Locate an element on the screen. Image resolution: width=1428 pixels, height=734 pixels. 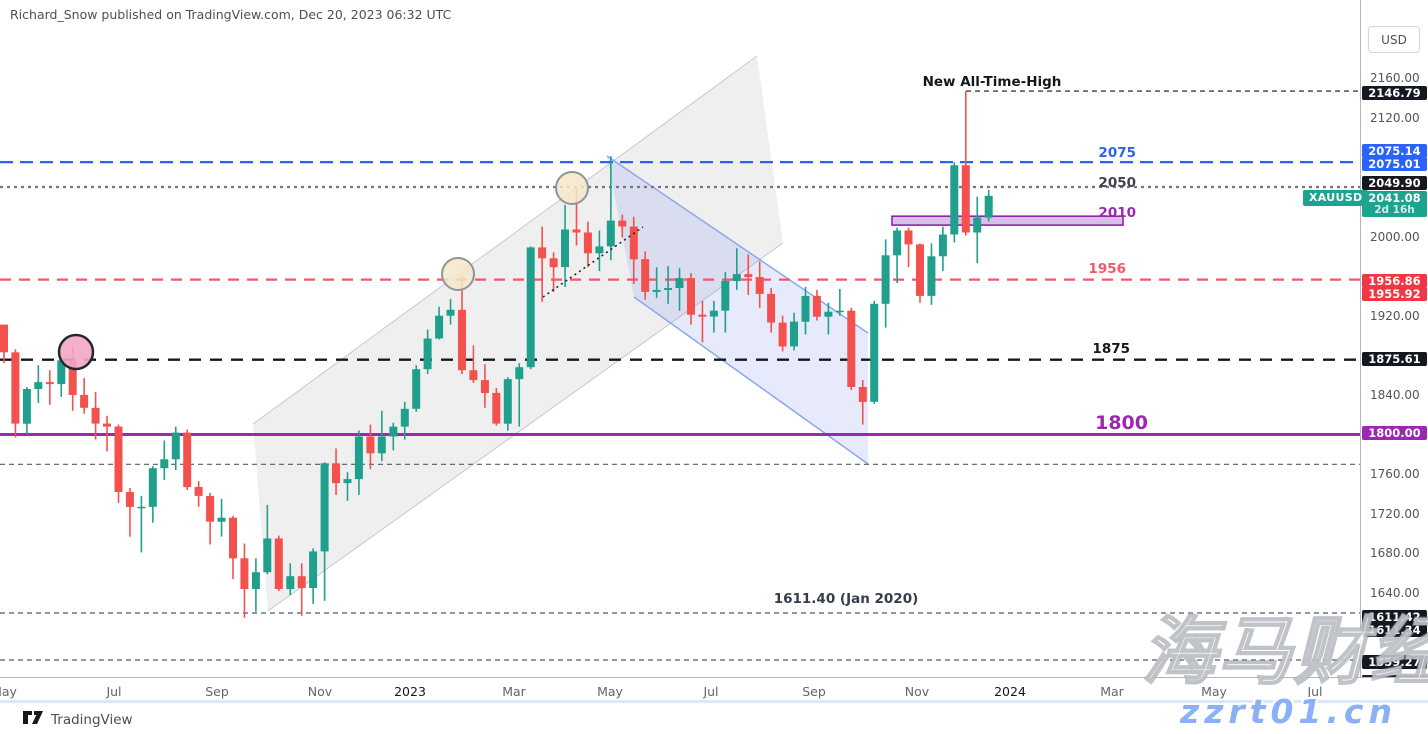
circle-marker-1956 is located at coordinates (458, 274).